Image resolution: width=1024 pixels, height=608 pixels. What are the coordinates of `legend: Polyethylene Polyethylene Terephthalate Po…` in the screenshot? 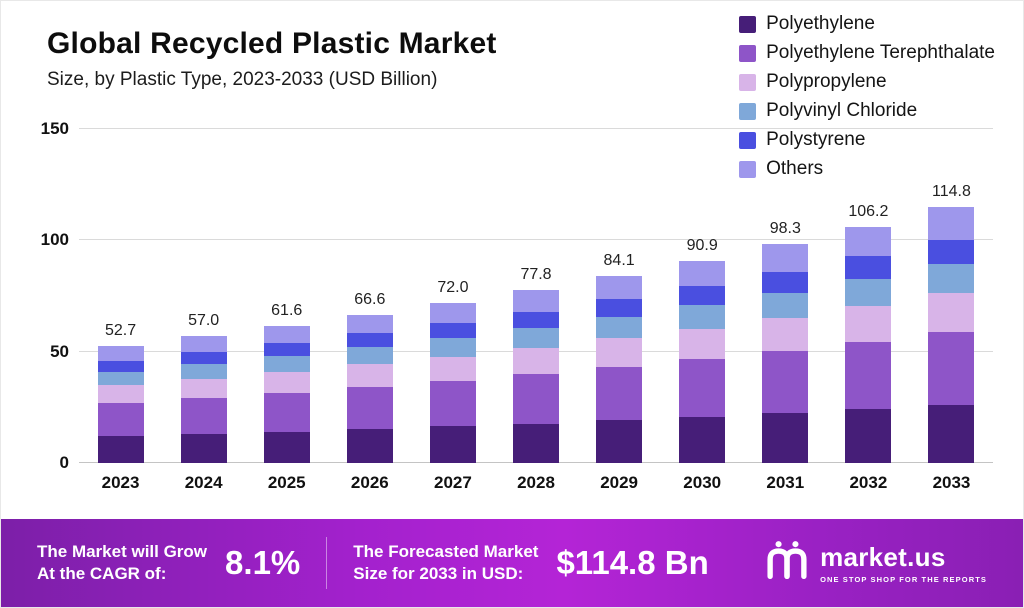 It's located at (867, 100).